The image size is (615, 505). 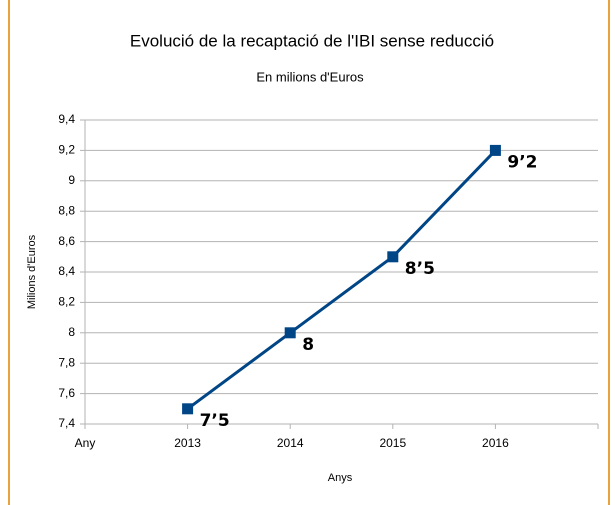 What do you see at coordinates (420, 269) in the screenshot?
I see `value-label: 8’5` at bounding box center [420, 269].